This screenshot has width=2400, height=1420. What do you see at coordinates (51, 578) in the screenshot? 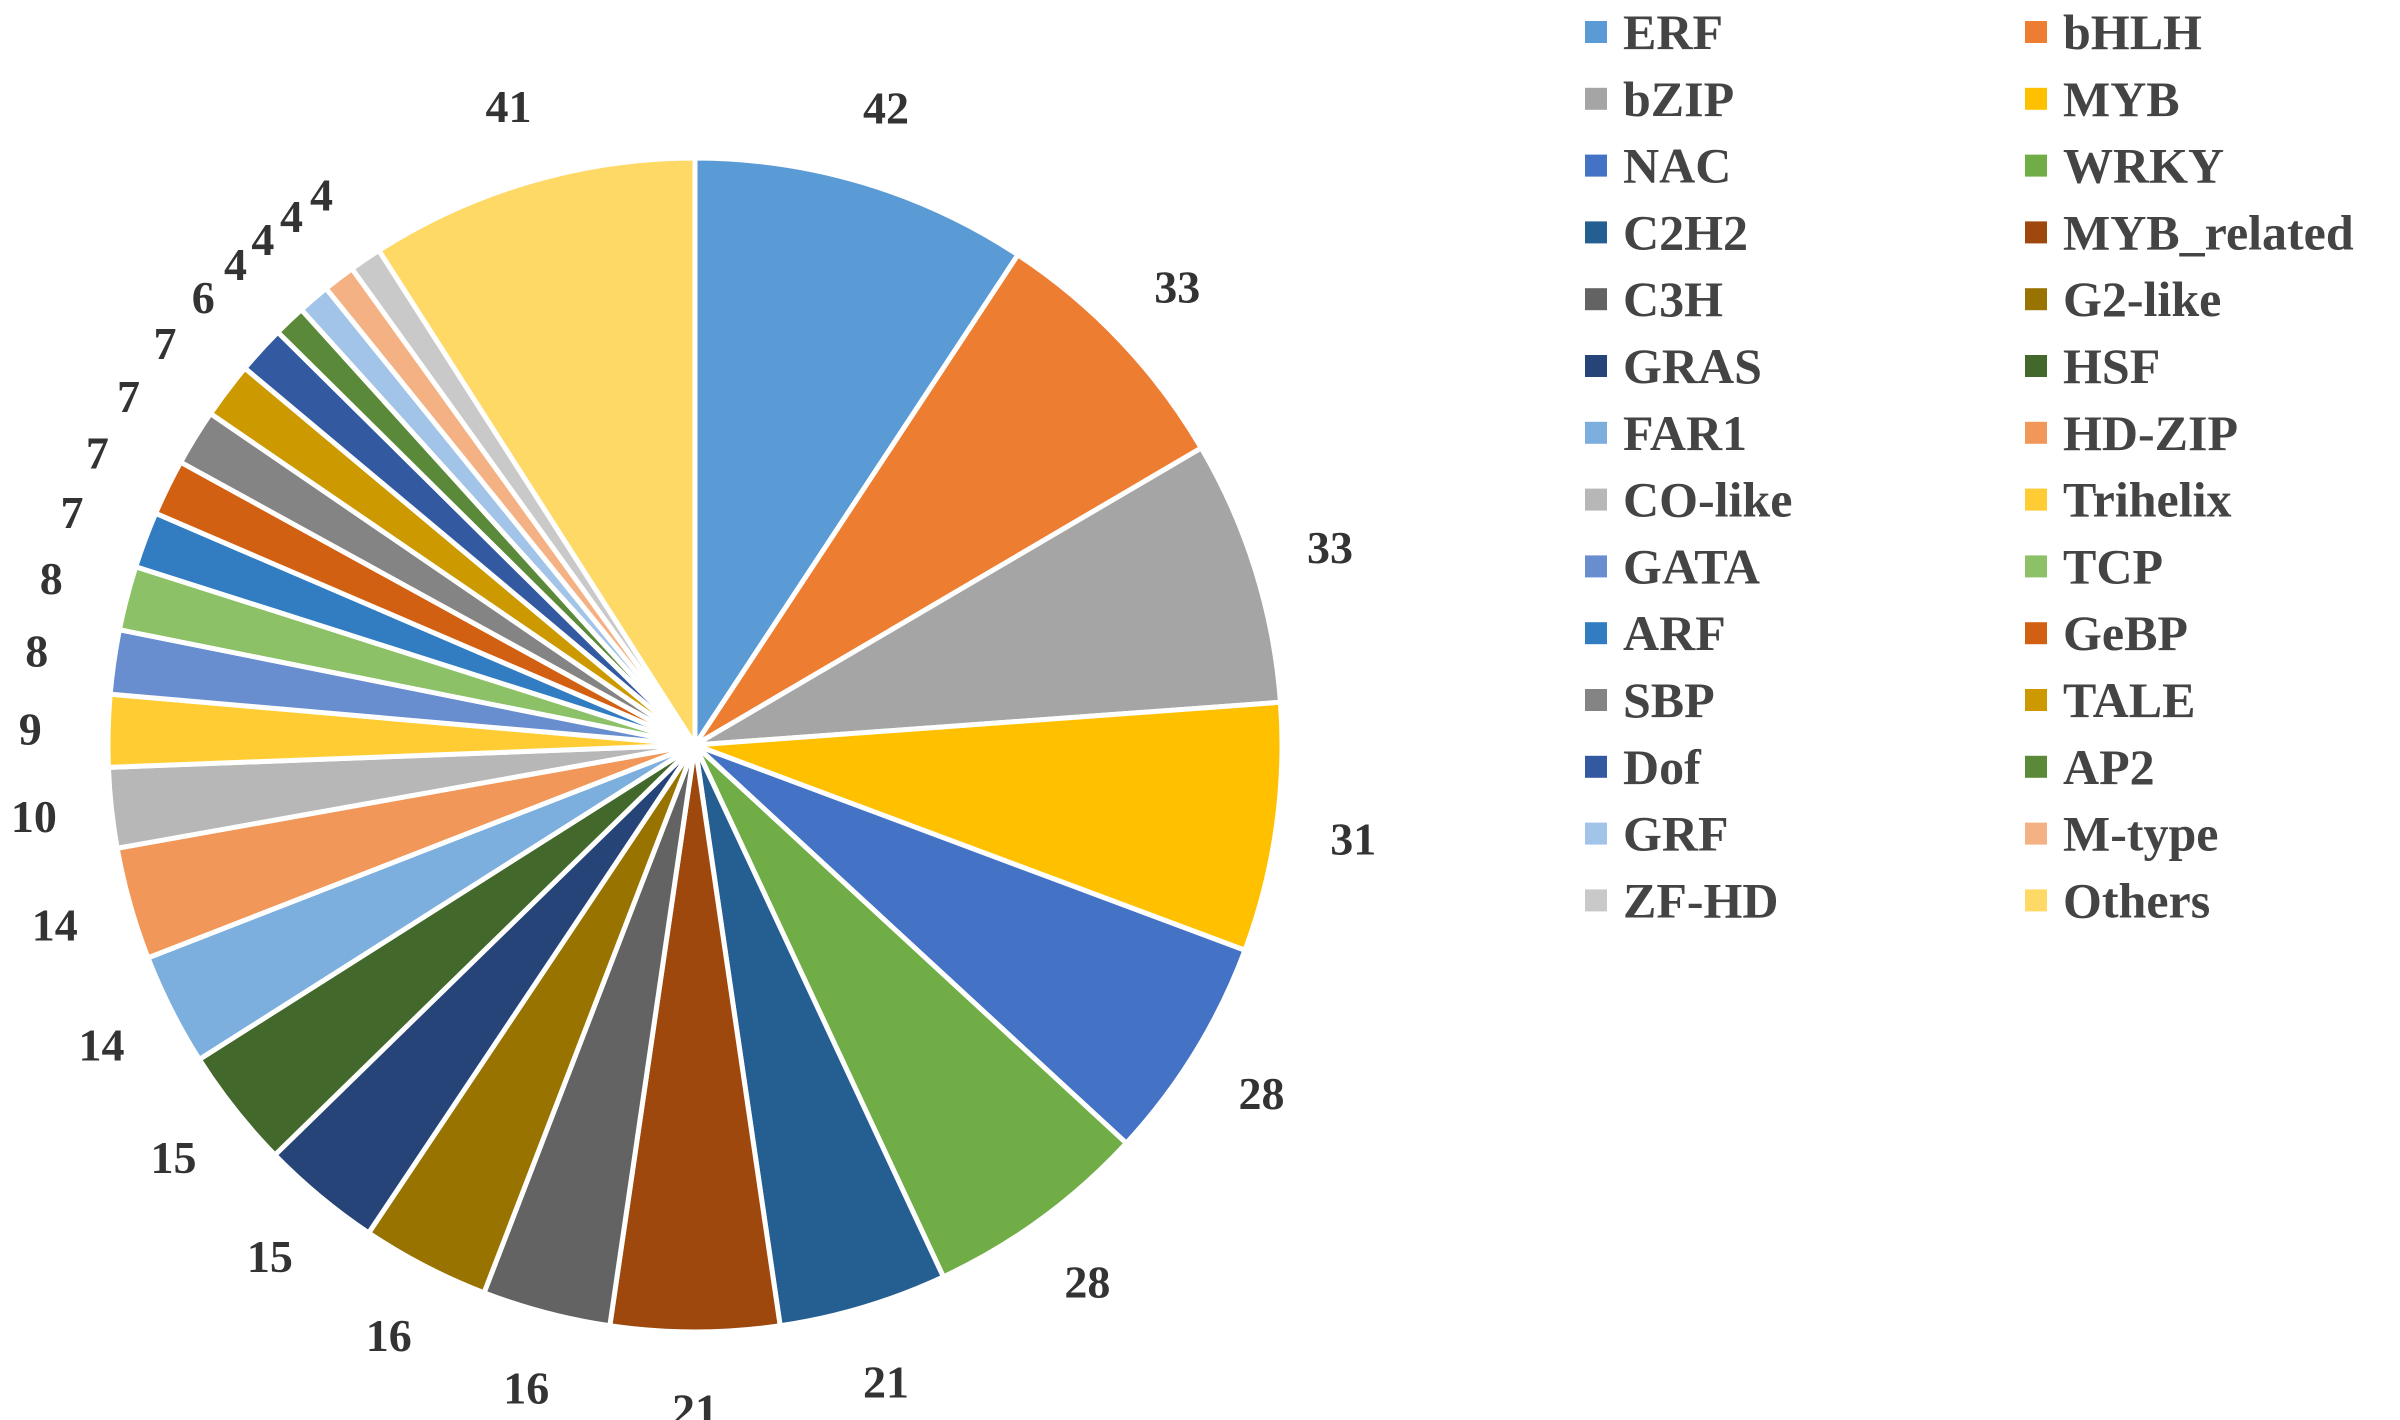
I see `data-label-tcp: 8` at bounding box center [51, 578].